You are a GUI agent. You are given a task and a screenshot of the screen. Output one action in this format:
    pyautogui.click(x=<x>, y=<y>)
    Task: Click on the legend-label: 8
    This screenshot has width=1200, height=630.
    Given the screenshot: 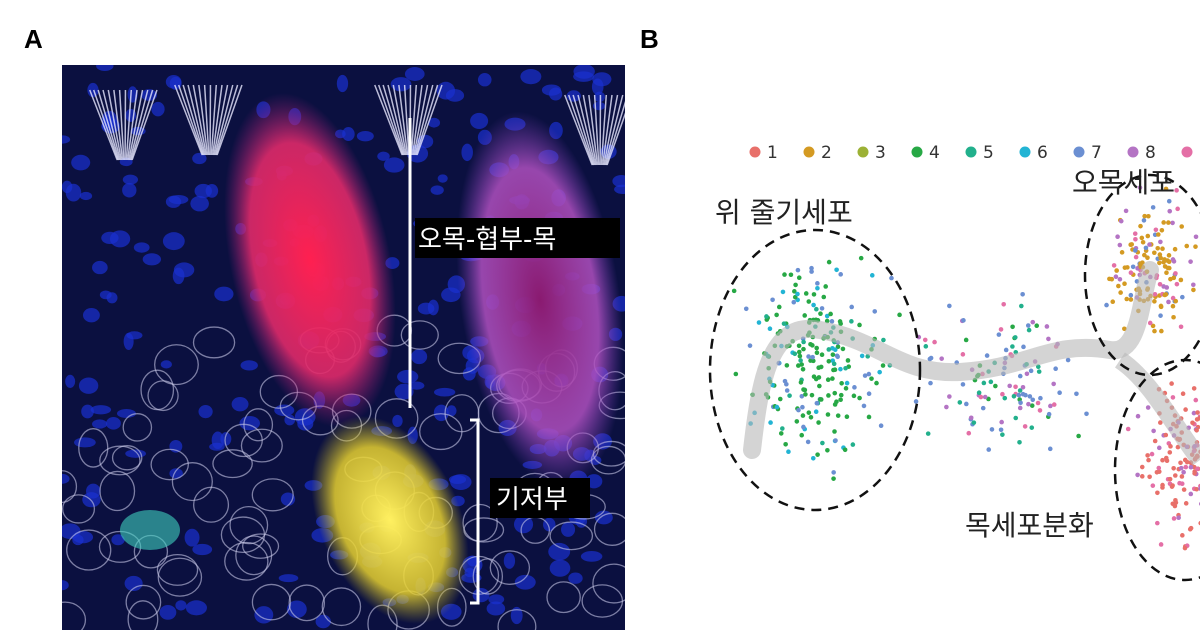 What is the action you would take?
    pyautogui.click(x=1150, y=153)
    